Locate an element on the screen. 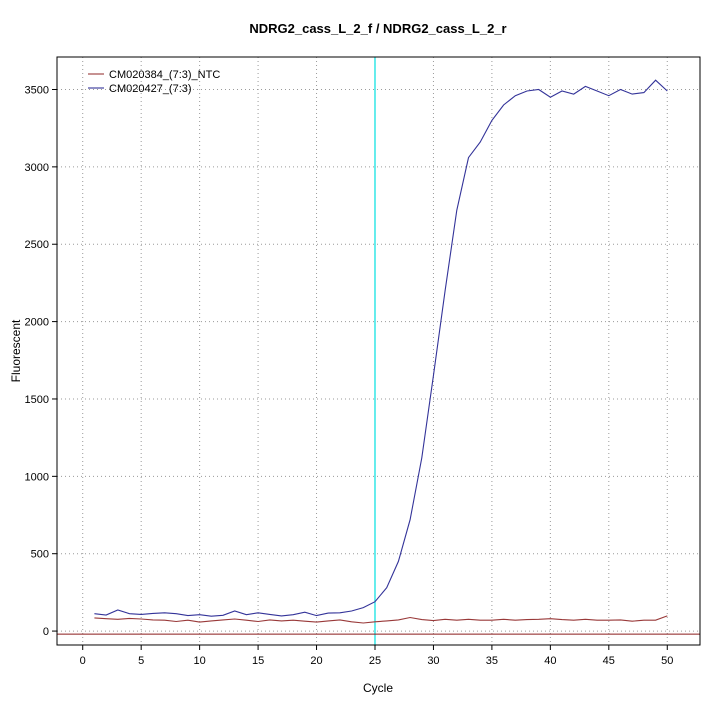 This screenshot has height=725, width=720. x-tick-label: 25 is located at coordinates (375, 661).